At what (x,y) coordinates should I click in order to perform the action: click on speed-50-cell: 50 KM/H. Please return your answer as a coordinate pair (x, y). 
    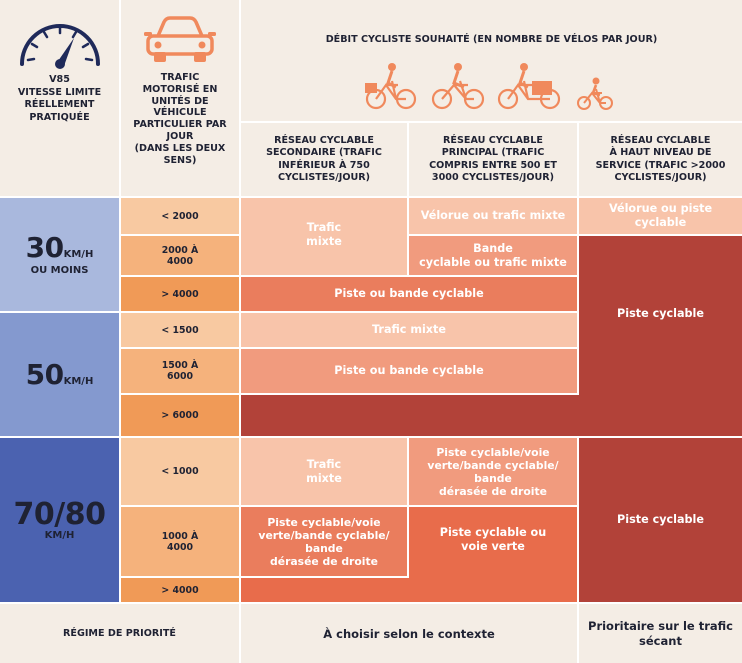
    Looking at the image, I should click on (59, 374).